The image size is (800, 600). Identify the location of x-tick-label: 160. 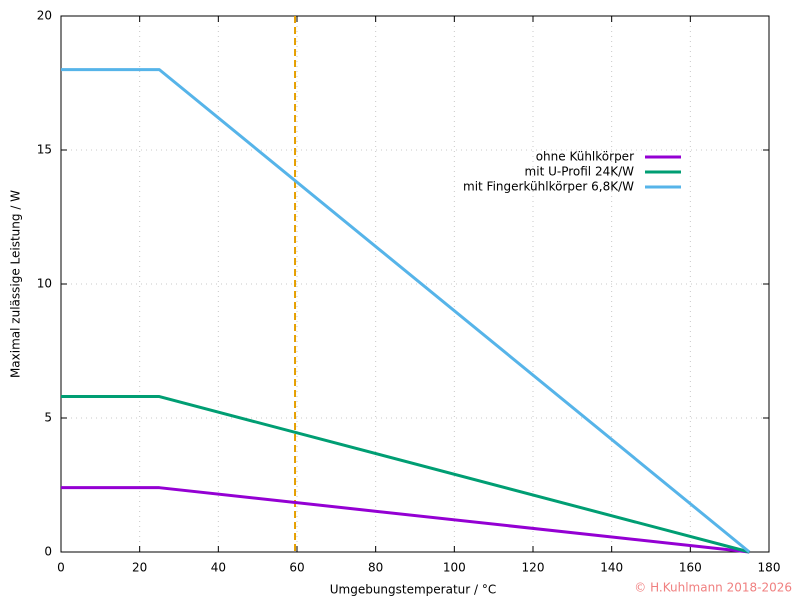
(690, 568).